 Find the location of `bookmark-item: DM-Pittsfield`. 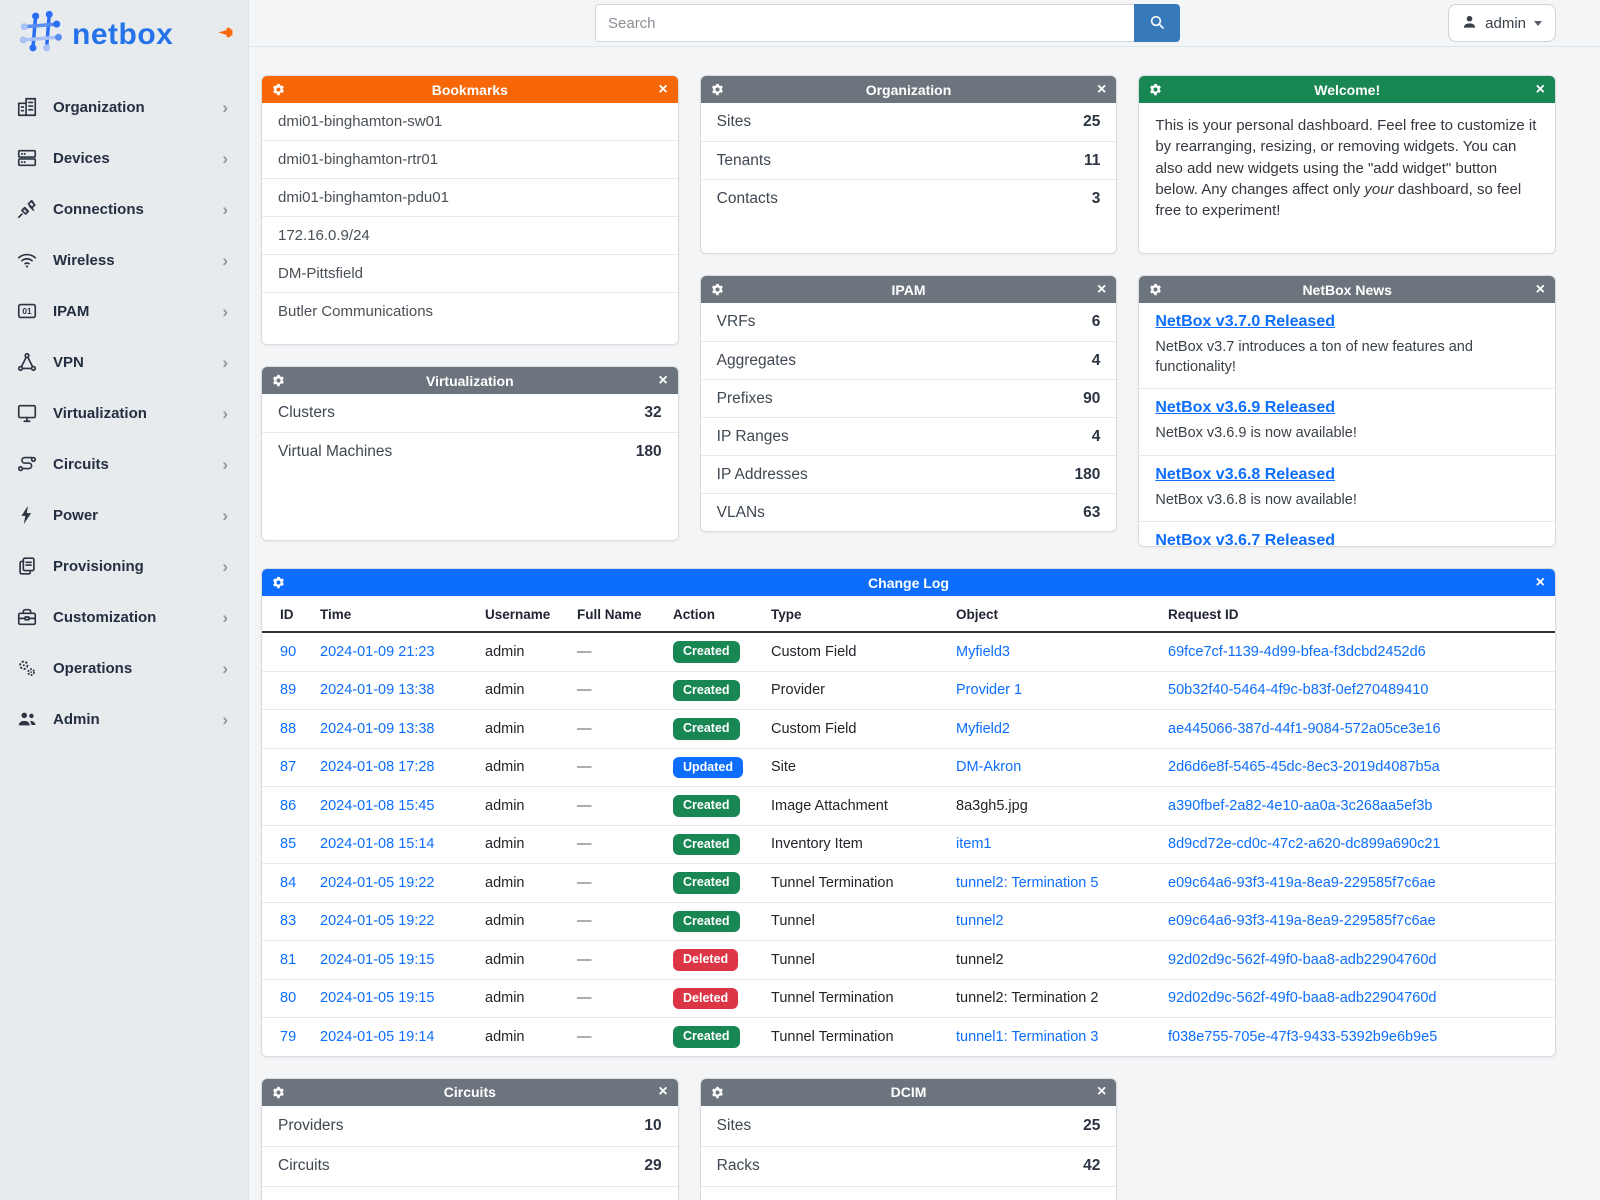

bookmark-item: DM-Pittsfield is located at coordinates (470, 273).